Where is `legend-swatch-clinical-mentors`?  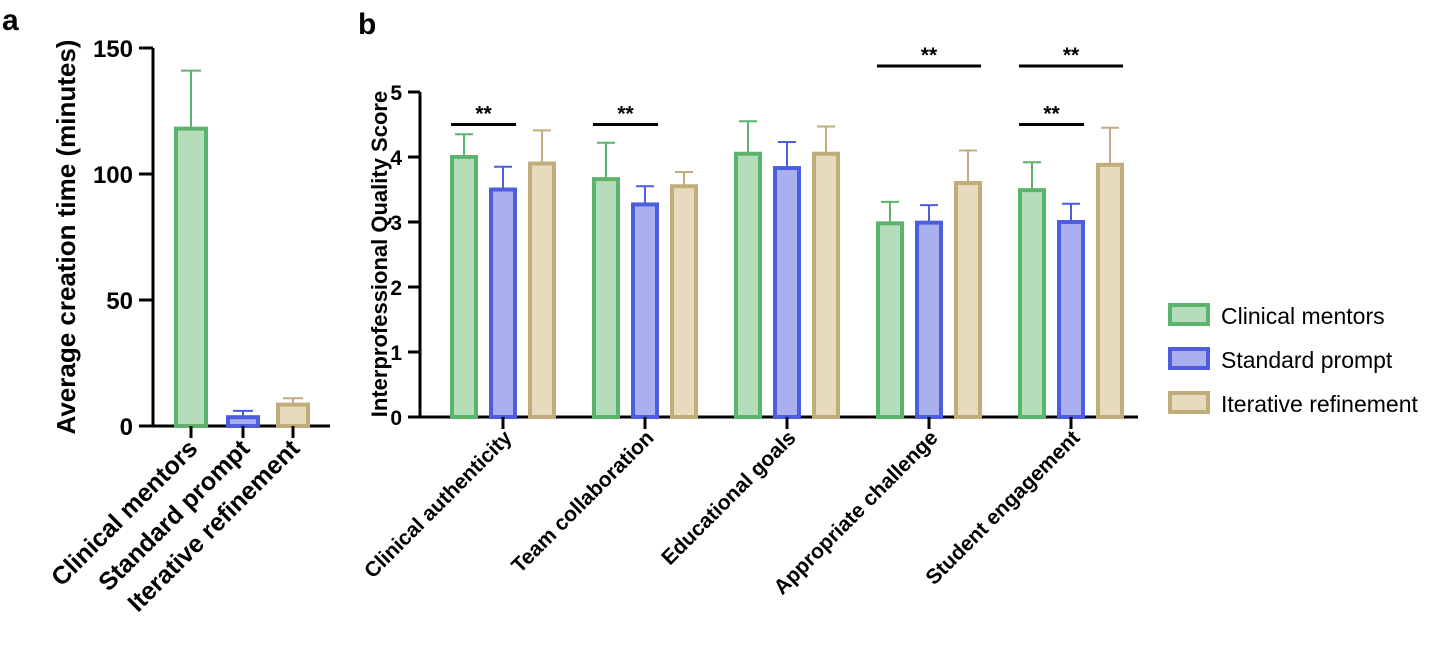
legend-swatch-clinical-mentors is located at coordinates (1189, 314).